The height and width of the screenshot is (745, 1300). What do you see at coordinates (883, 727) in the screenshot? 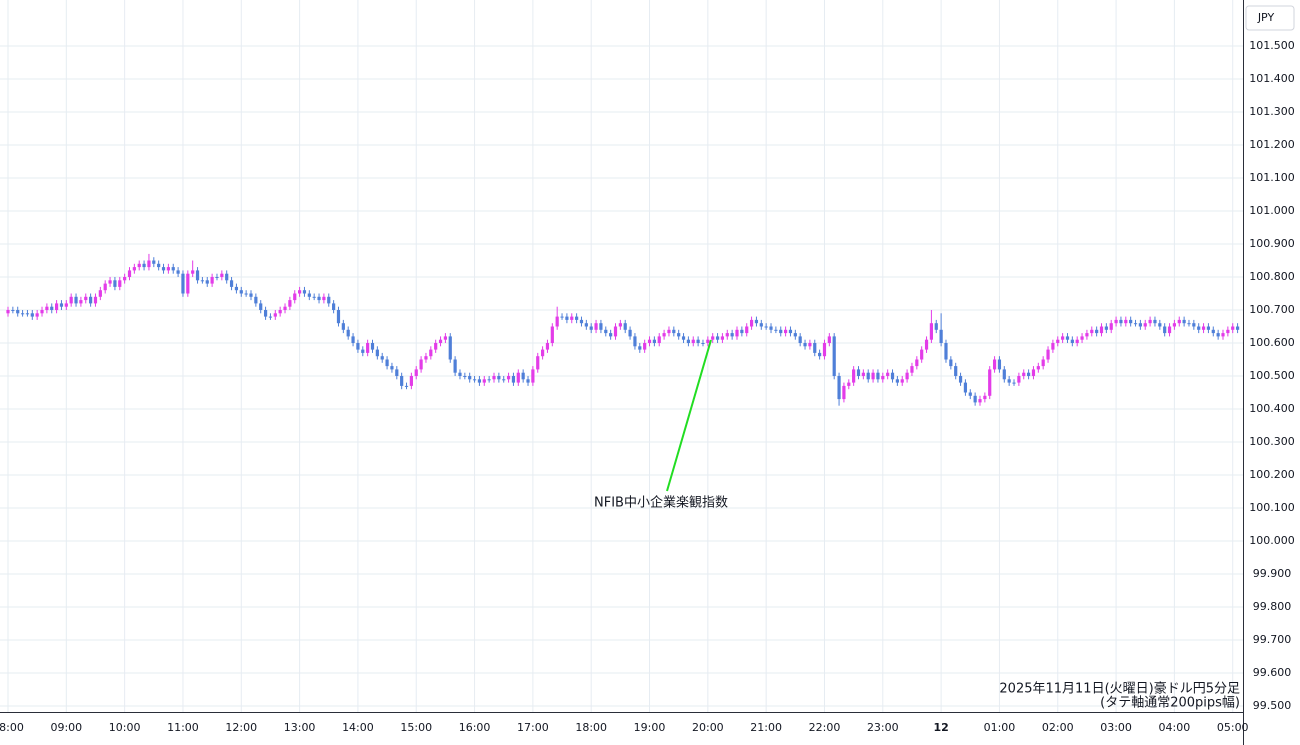
I see `x-tick-label: 23:00` at bounding box center [883, 727].